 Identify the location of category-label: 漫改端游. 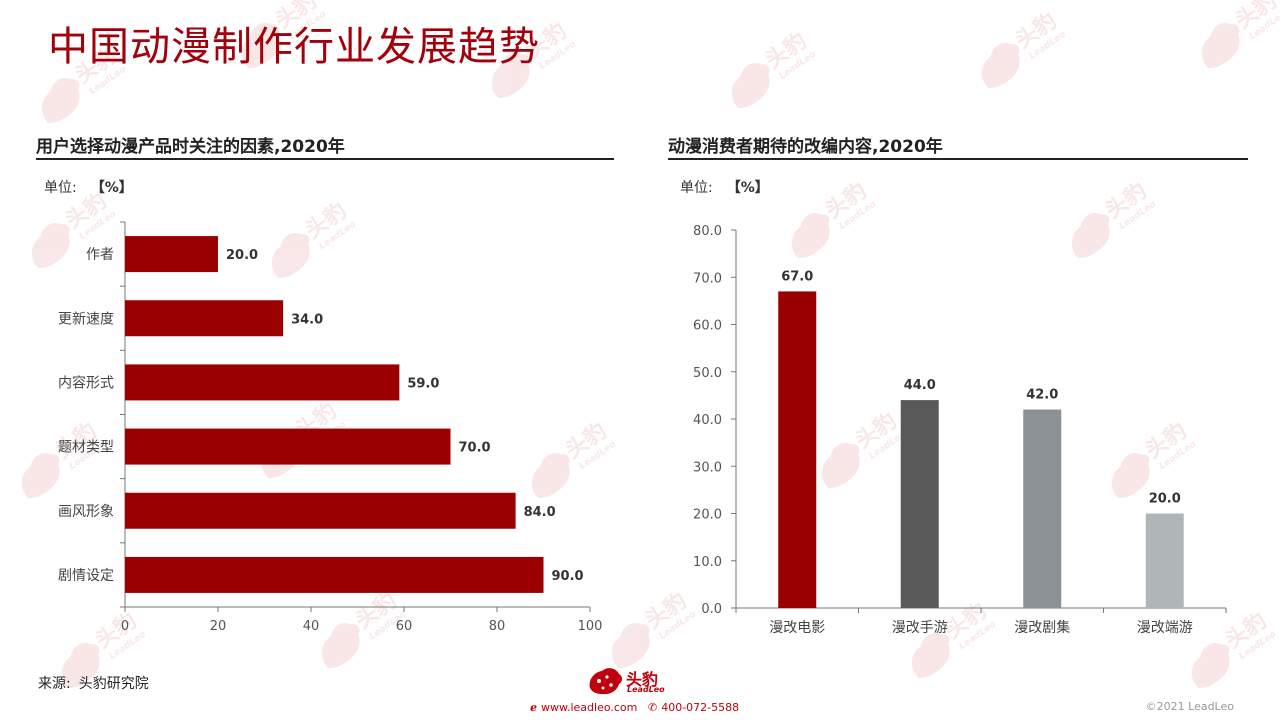
(1165, 628).